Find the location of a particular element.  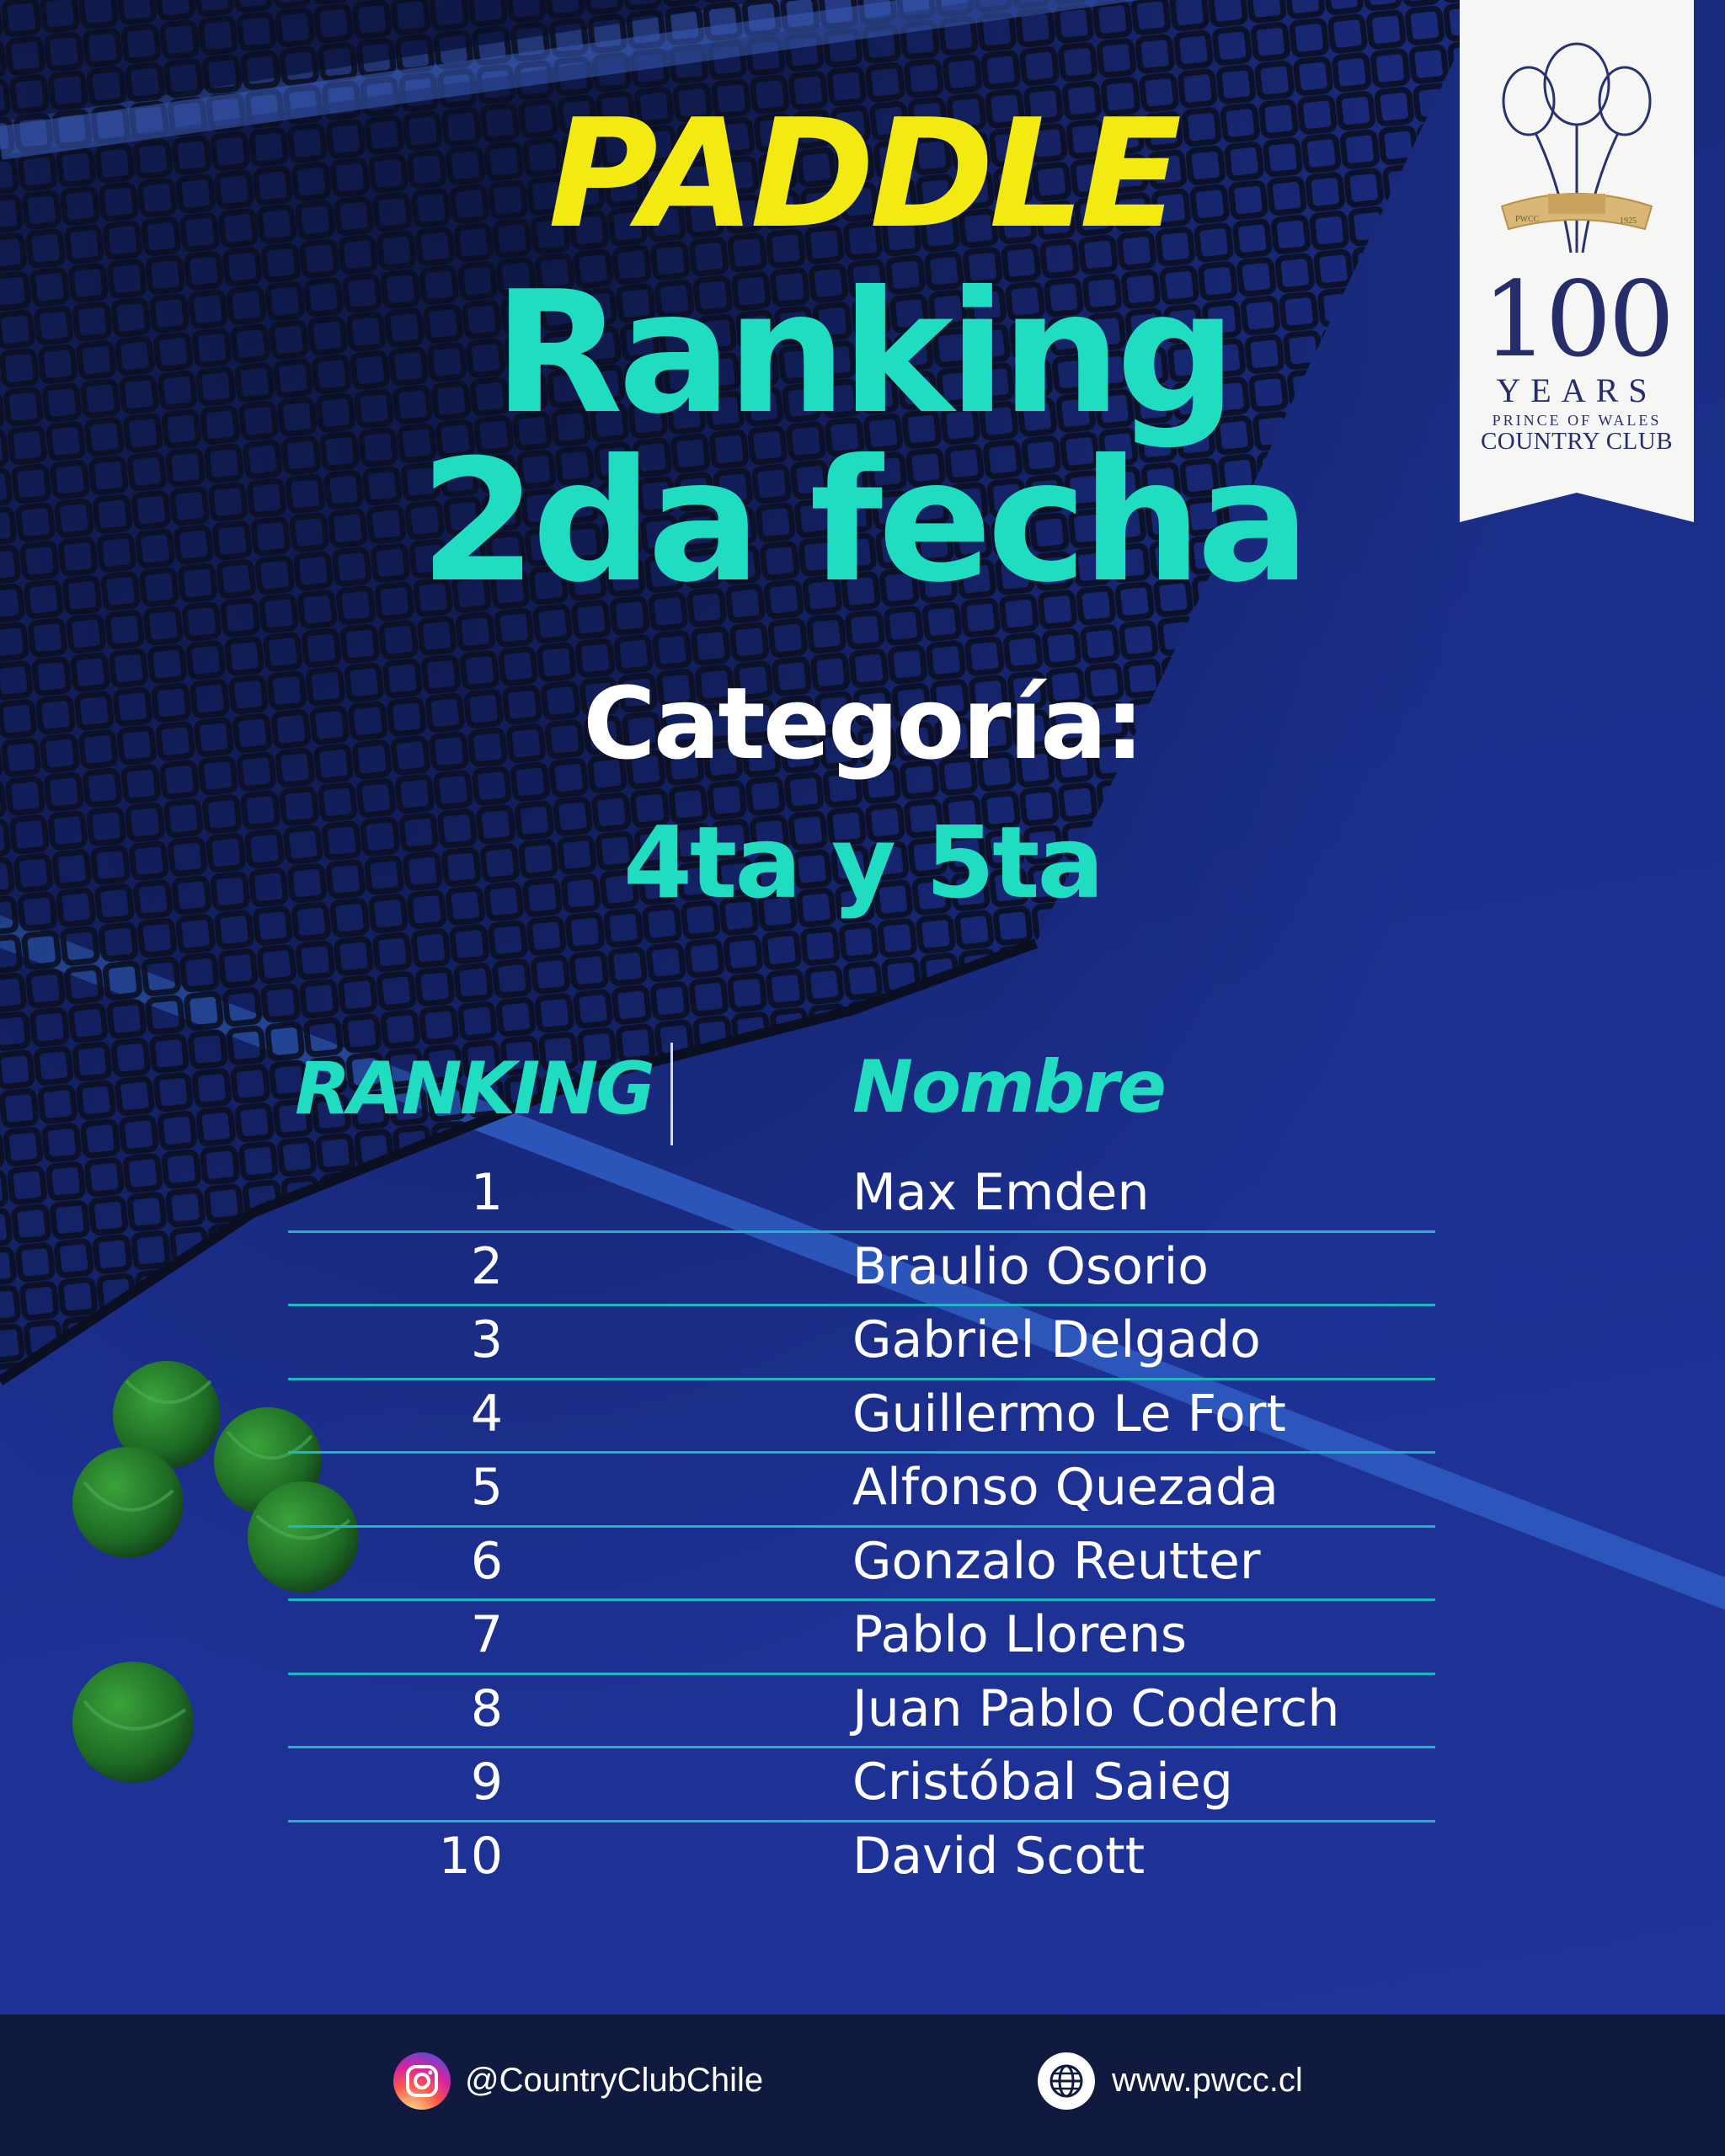

table-row: 7 Pablo Llorens is located at coordinates (861, 1638).